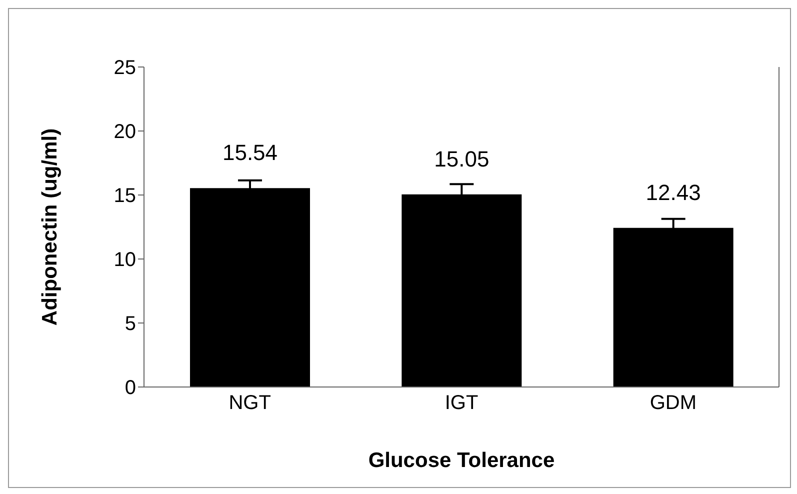 The image size is (797, 494). What do you see at coordinates (125, 68) in the screenshot?
I see `y-tick-label: 25` at bounding box center [125, 68].